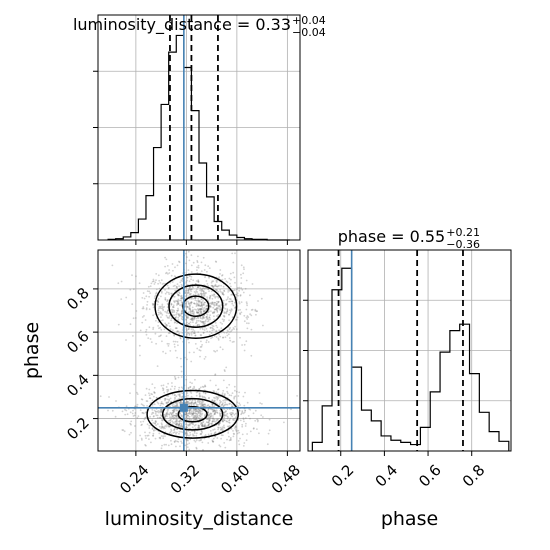 This screenshot has height=550, width=550. What do you see at coordinates (78, 385) in the screenshot?
I see `phase-y-tick-label: 0.4` at bounding box center [78, 385].